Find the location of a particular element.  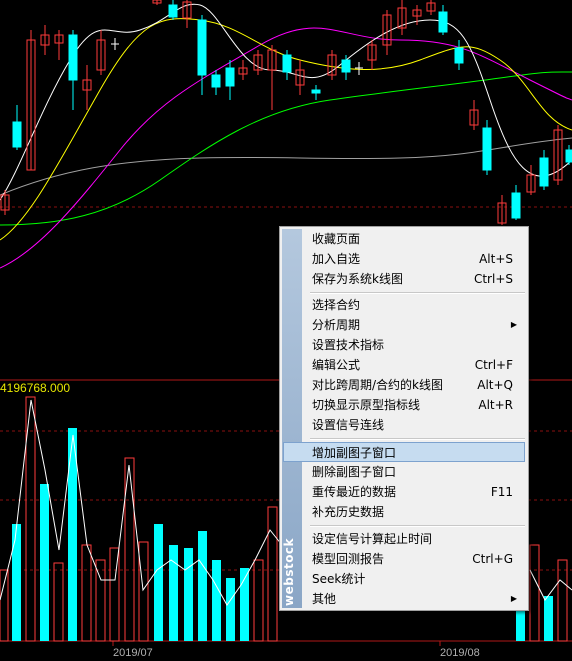

menu-item-label: 选择合约 is located at coordinates (336, 305).